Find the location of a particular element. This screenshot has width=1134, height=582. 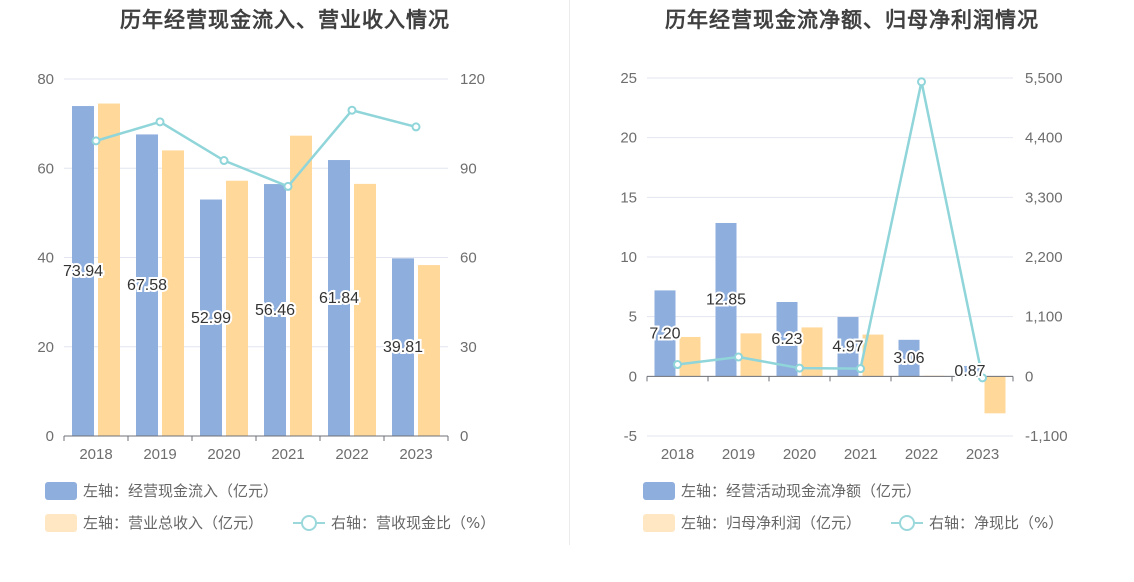

left-data-label: 39.81 is located at coordinates (403, 347).